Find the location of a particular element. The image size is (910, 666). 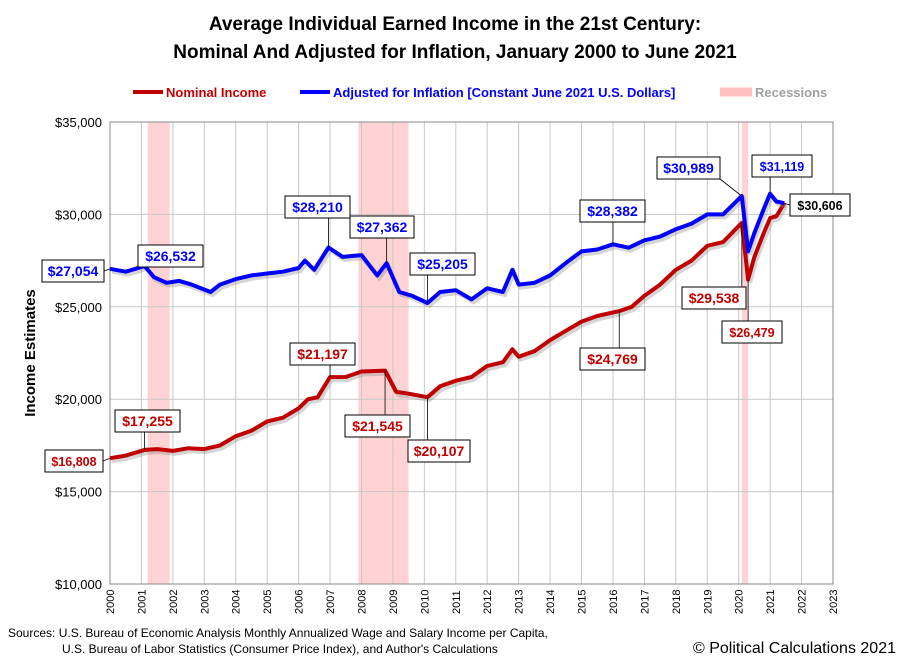

callout-label: $17,255 is located at coordinates (147, 421).